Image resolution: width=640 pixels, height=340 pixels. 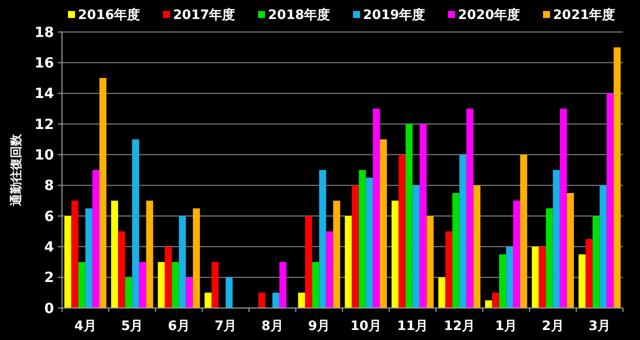 I want to click on x-tick-label: 6月, so click(x=179, y=326).